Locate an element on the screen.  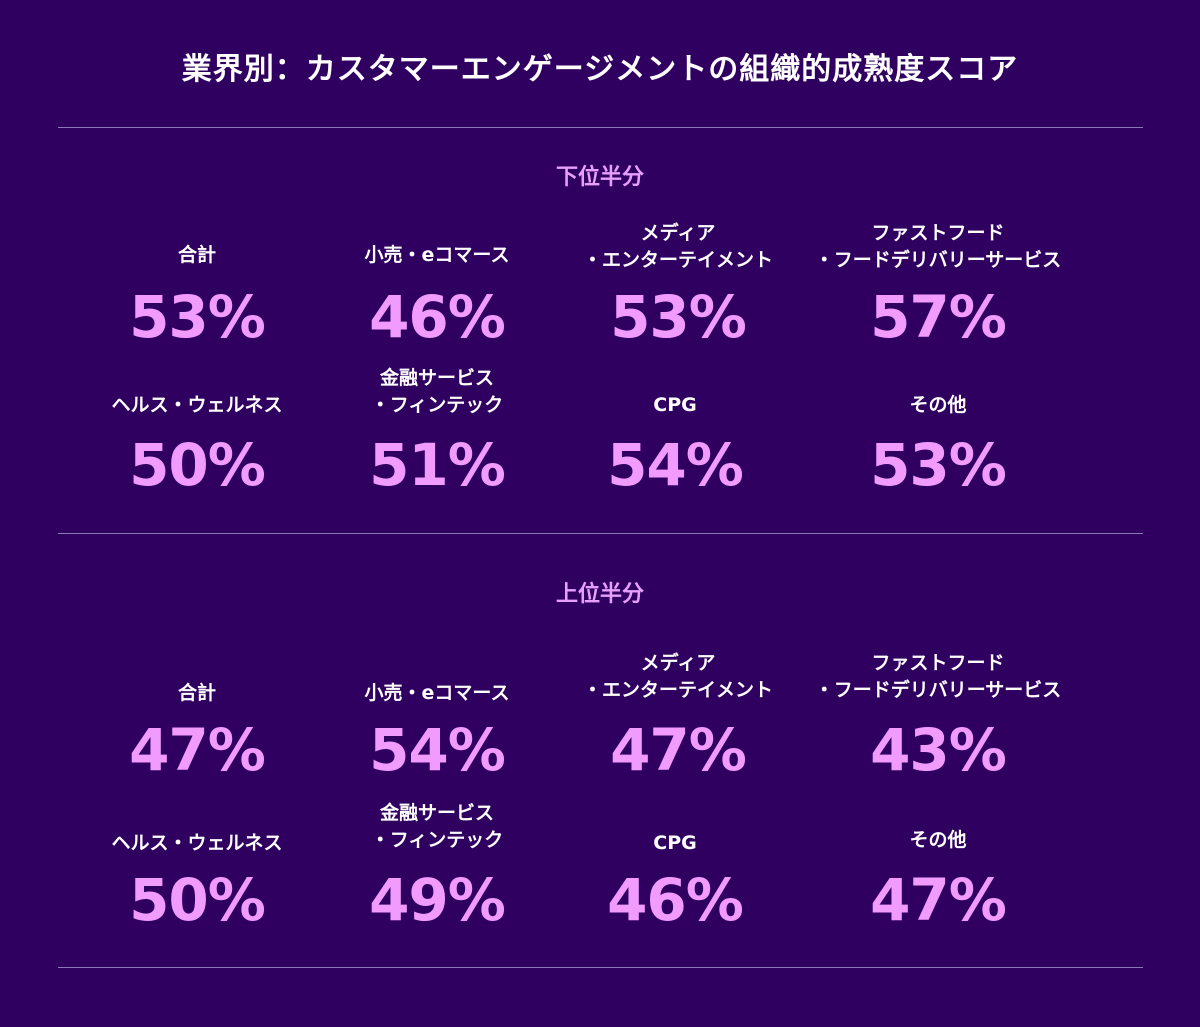
page-title: 業界別：カスタマーエンゲージメントの組織的成熟度スコア is located at coordinates (600, 69).